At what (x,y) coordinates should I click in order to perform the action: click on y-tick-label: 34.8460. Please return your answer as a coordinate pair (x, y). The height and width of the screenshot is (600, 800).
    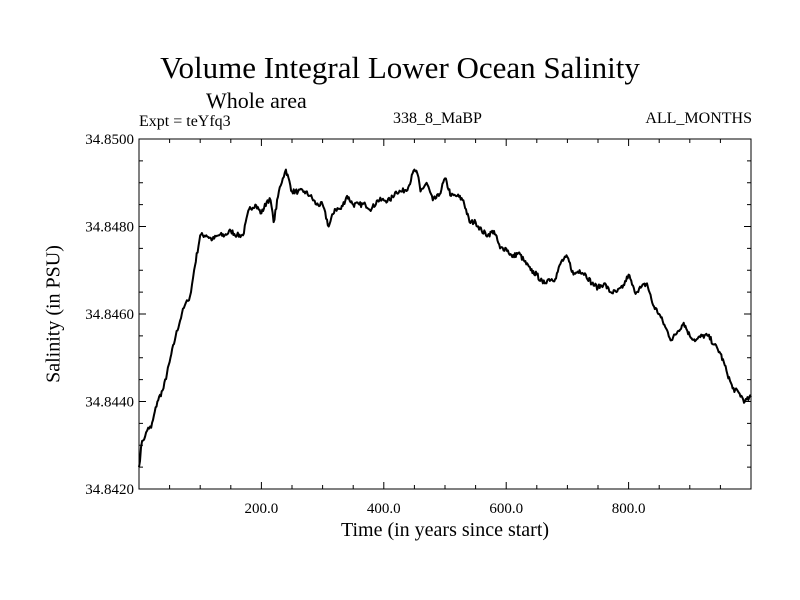
    Looking at the image, I should click on (109, 315).